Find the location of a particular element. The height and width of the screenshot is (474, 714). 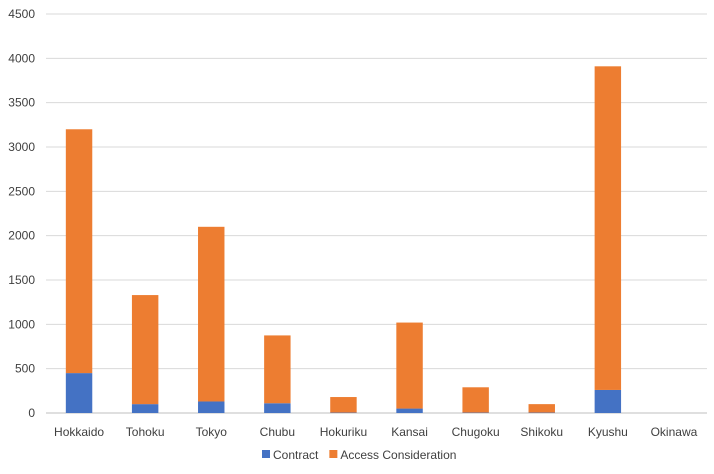

legend-label: Access Consideration is located at coordinates (398, 455).